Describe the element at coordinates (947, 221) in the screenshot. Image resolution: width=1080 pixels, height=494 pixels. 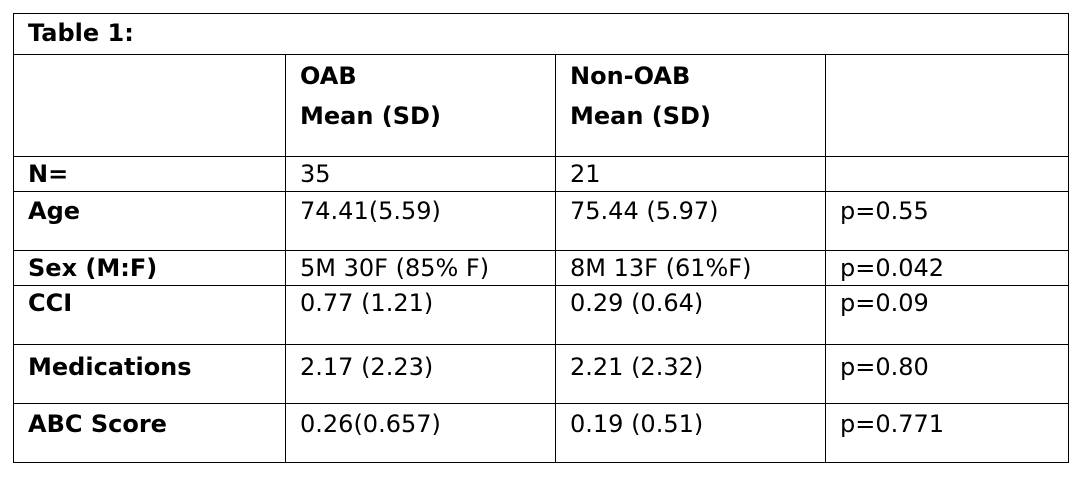
I see `p-value: p=0.55` at that location.